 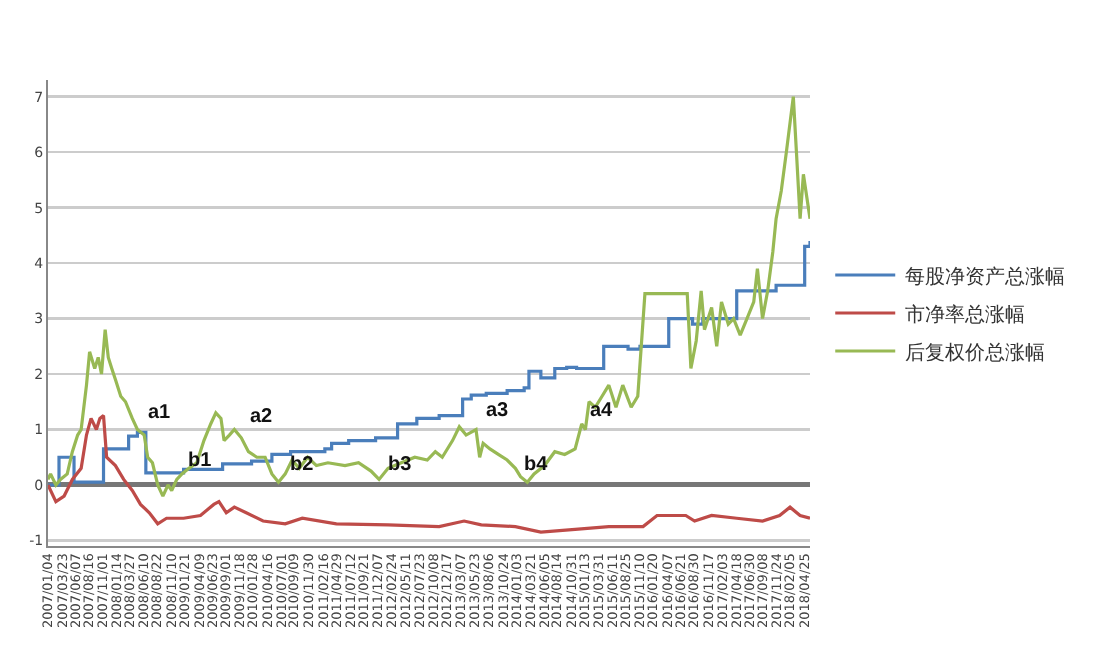 I want to click on legend-label: 每股净资产总涨幅, so click(x=985, y=276).